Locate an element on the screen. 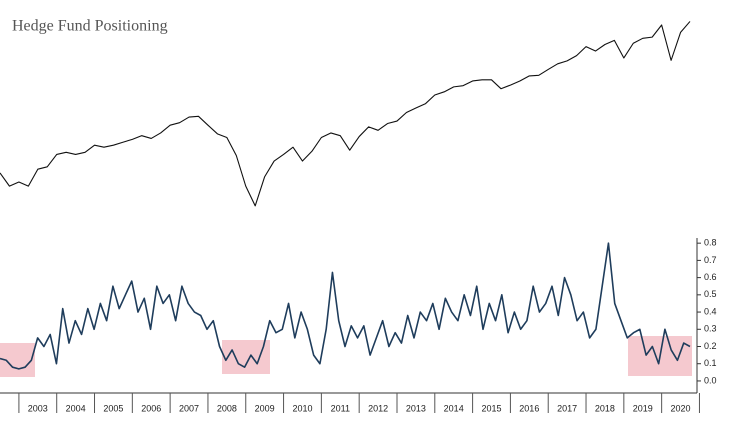 The width and height of the screenshot is (734, 423). x-tick-label: 2003 is located at coordinates (38, 408).